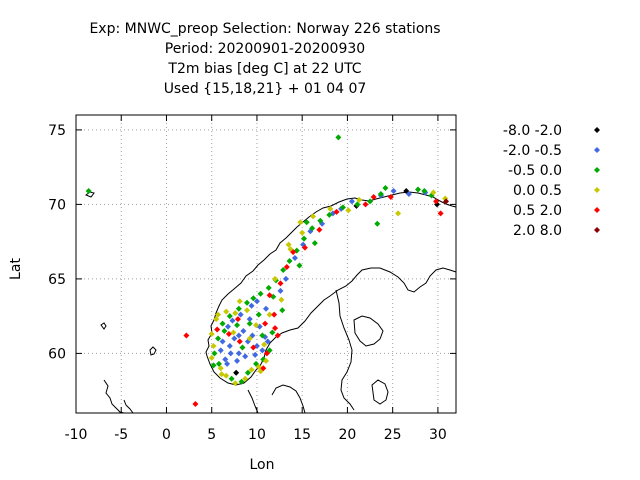 The image size is (640, 480). What do you see at coordinates (57, 354) in the screenshot?
I see `y-tick-label: 60` at bounding box center [57, 354].